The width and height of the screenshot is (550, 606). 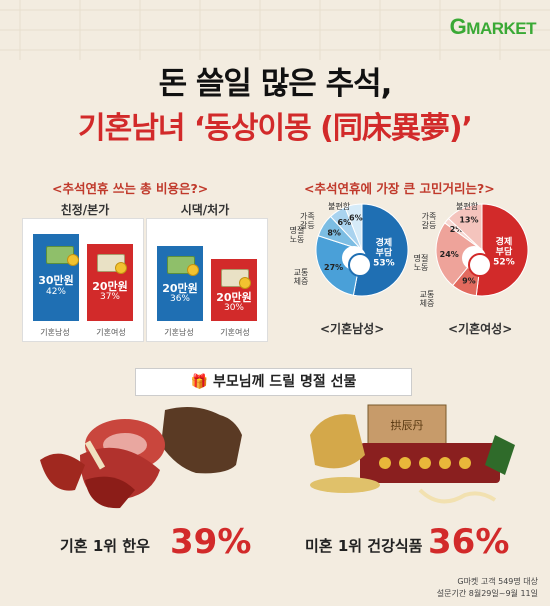 What do you see at coordinates (469, 280) in the screenshot?
I see `pie-value-label: 9%` at bounding box center [469, 280].